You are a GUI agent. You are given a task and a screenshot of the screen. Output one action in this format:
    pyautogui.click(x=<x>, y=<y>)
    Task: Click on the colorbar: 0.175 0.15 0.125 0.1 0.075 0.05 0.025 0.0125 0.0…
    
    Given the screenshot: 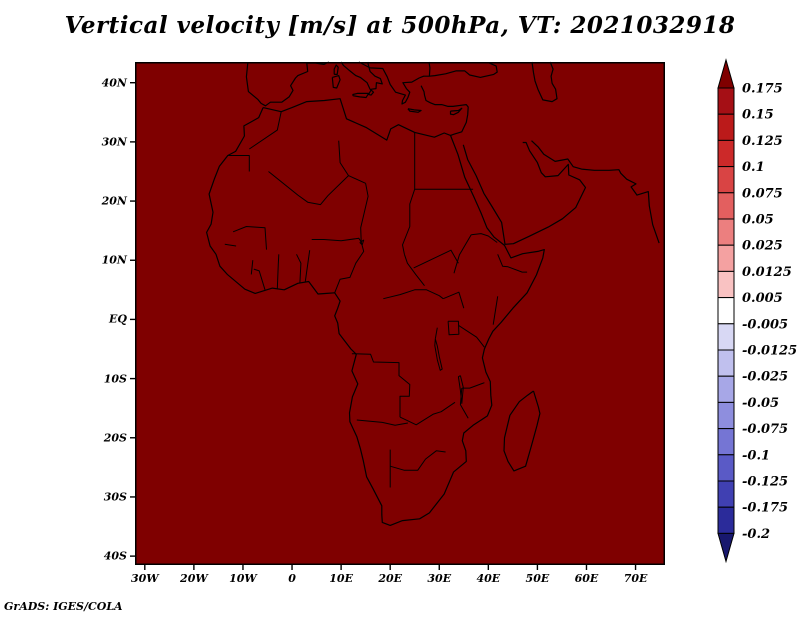 What is the action you would take?
    pyautogui.click(x=757, y=311)
    